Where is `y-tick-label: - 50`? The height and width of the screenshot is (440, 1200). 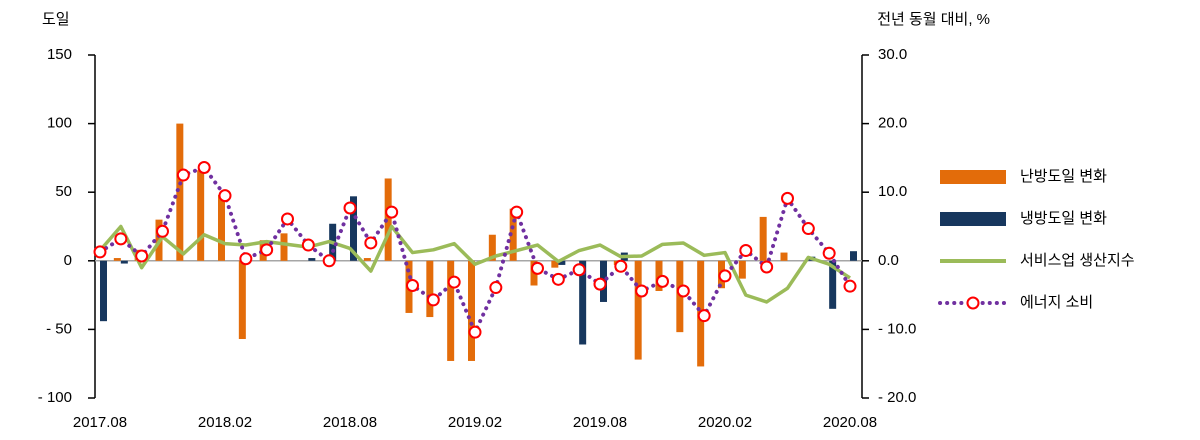 y-tick-label: - 50 is located at coordinates (59, 328).